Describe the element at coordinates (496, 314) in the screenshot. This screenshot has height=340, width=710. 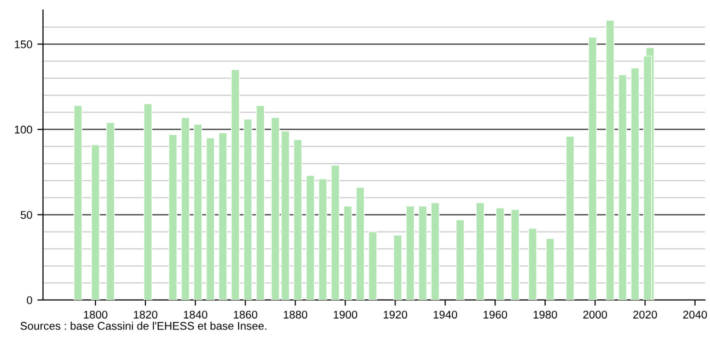
I see `x-tick-label: 1960` at that location.